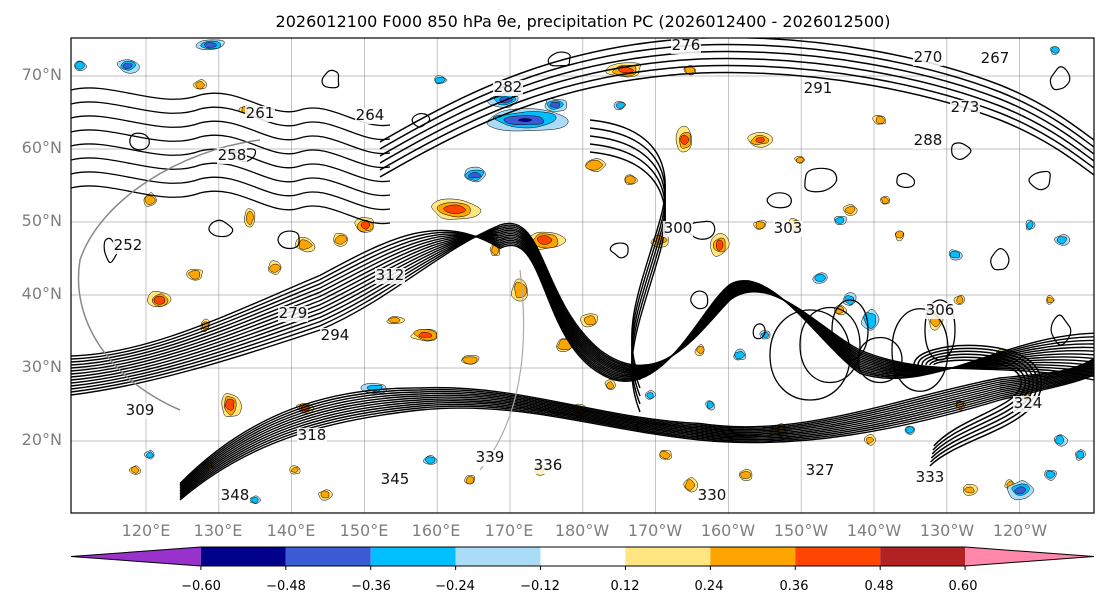 This screenshot has width=1105, height=606. I want to click on contour-label: 345, so click(395, 479).